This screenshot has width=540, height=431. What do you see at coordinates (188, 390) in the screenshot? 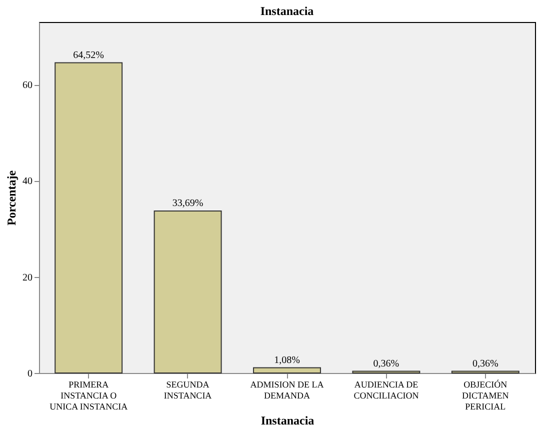
I see `x-tick-label: SEGUNDA INSTANCIA` at bounding box center [188, 390].